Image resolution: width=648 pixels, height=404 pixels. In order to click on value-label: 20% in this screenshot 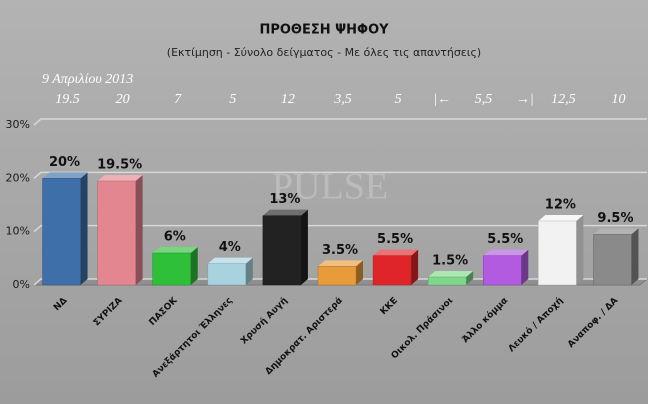, I will do `click(64, 162)`.